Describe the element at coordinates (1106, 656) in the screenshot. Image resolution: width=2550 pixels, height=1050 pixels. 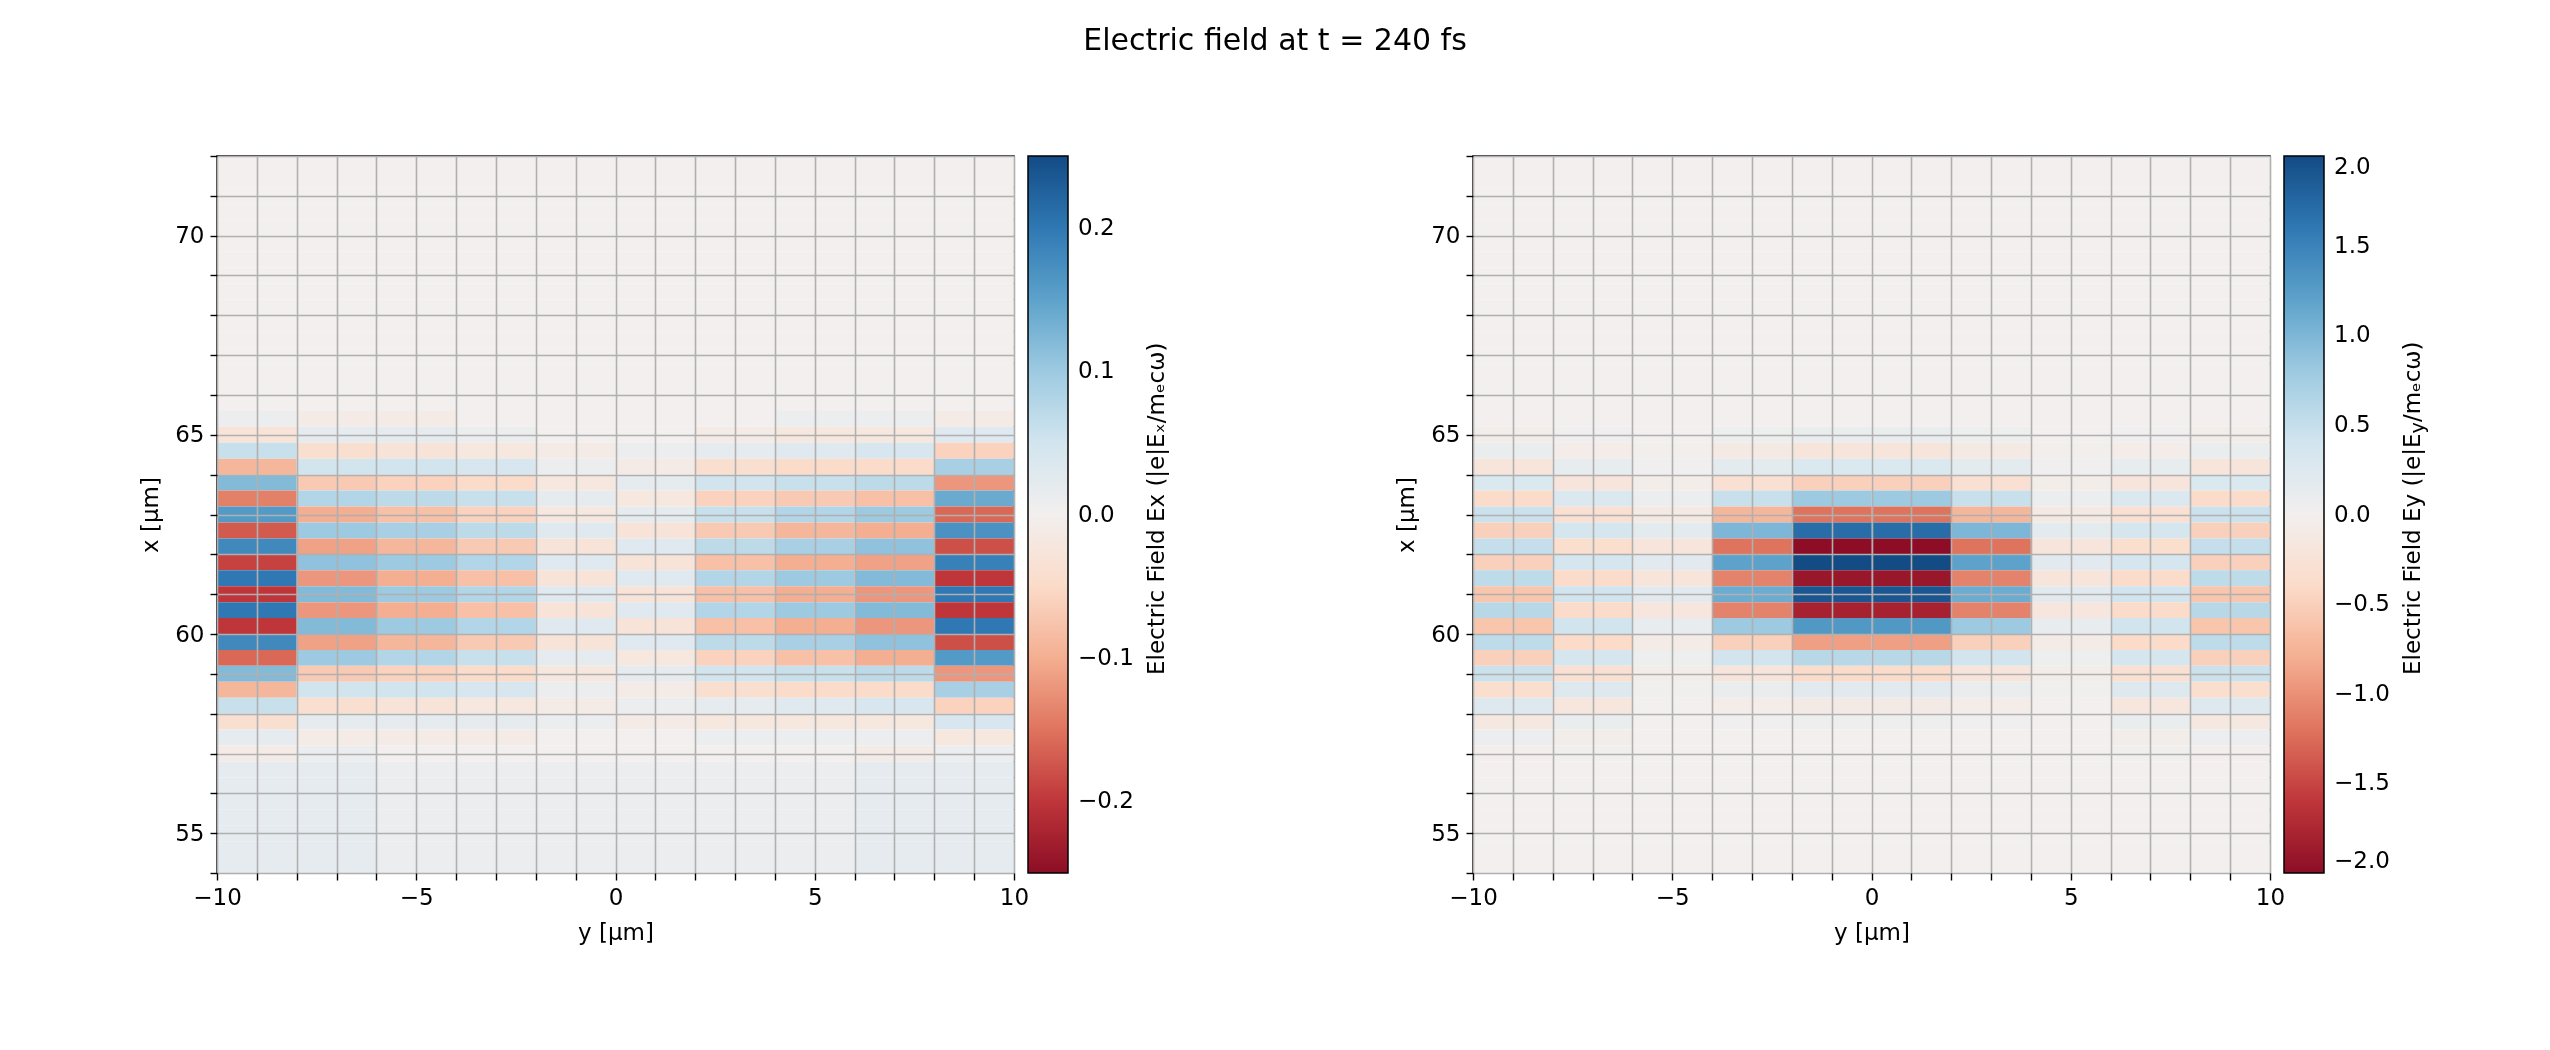
I see `color-bar-label: −0.1` at that location.